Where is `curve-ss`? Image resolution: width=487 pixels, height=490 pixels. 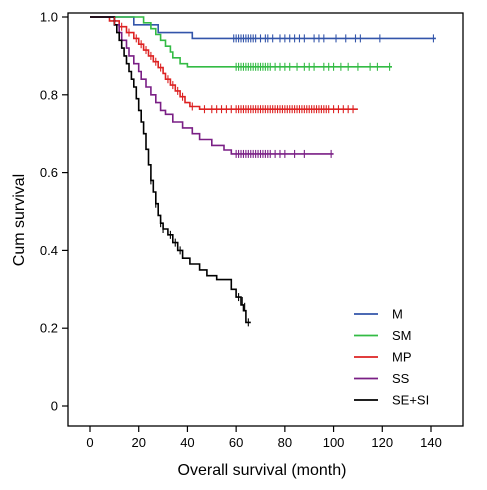 curve-ss is located at coordinates (212, 85).